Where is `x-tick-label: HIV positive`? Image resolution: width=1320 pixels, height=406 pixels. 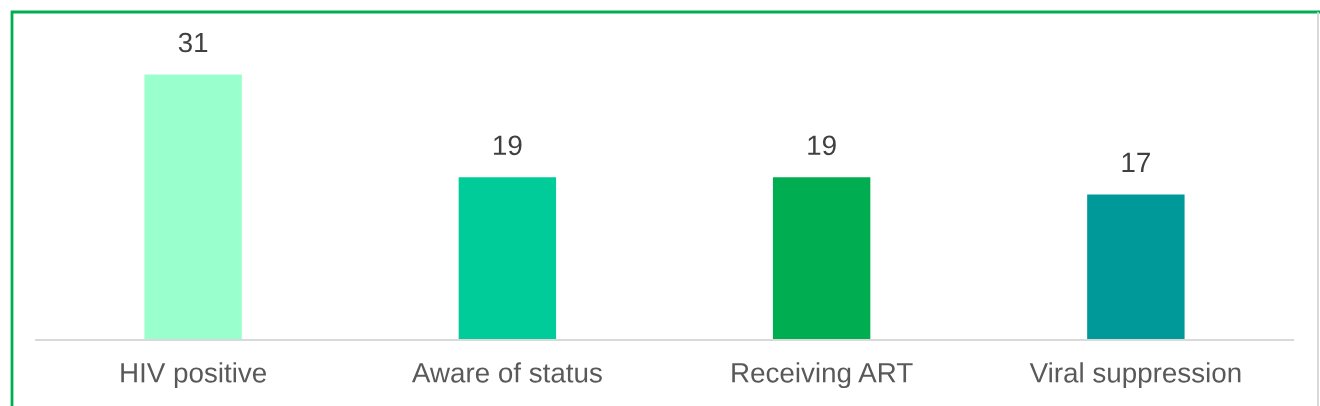 x-tick-label: HIV positive is located at coordinates (193, 375).